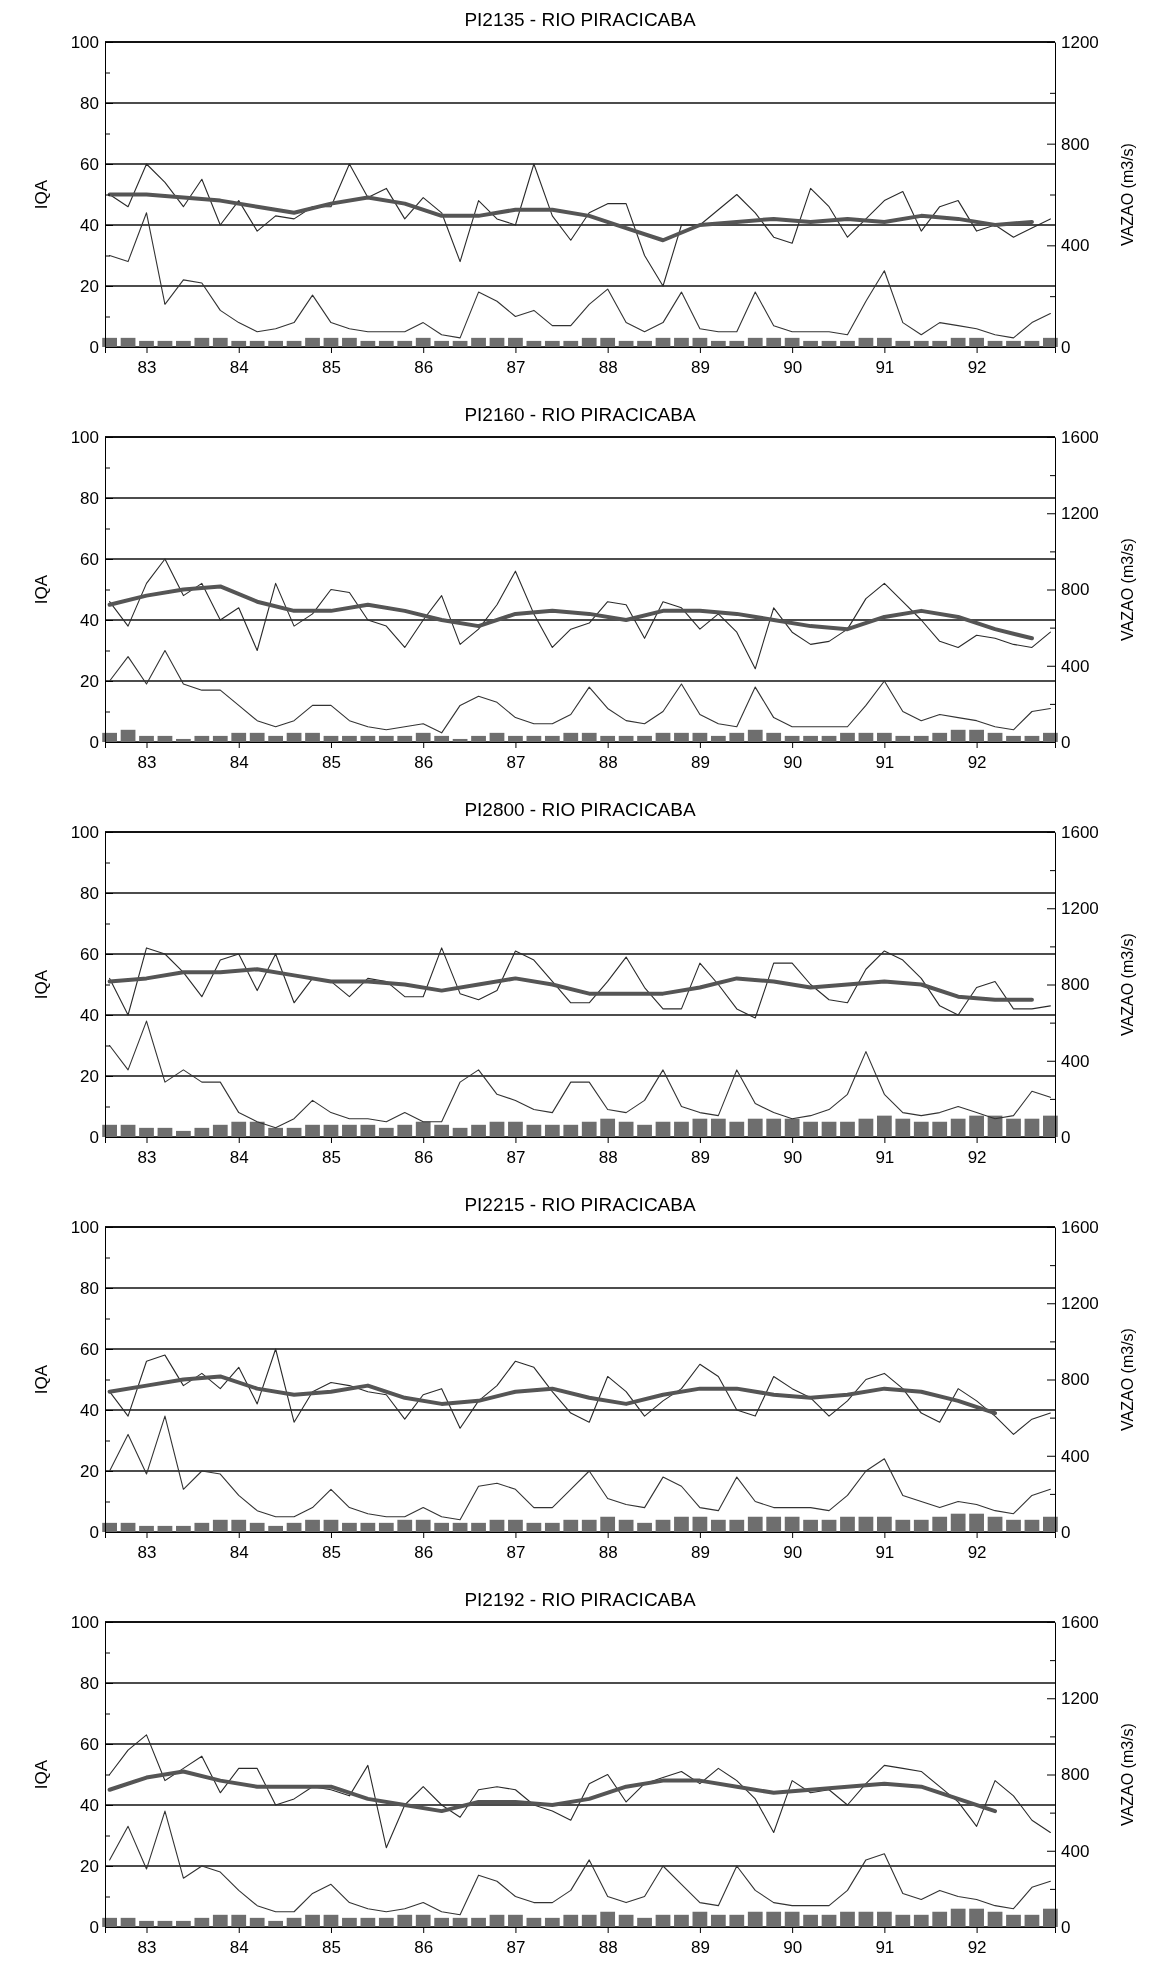 The image size is (1165, 1975). What do you see at coordinates (608, 1157) in the screenshot?
I see `x-tick-label: 88` at bounding box center [608, 1157].